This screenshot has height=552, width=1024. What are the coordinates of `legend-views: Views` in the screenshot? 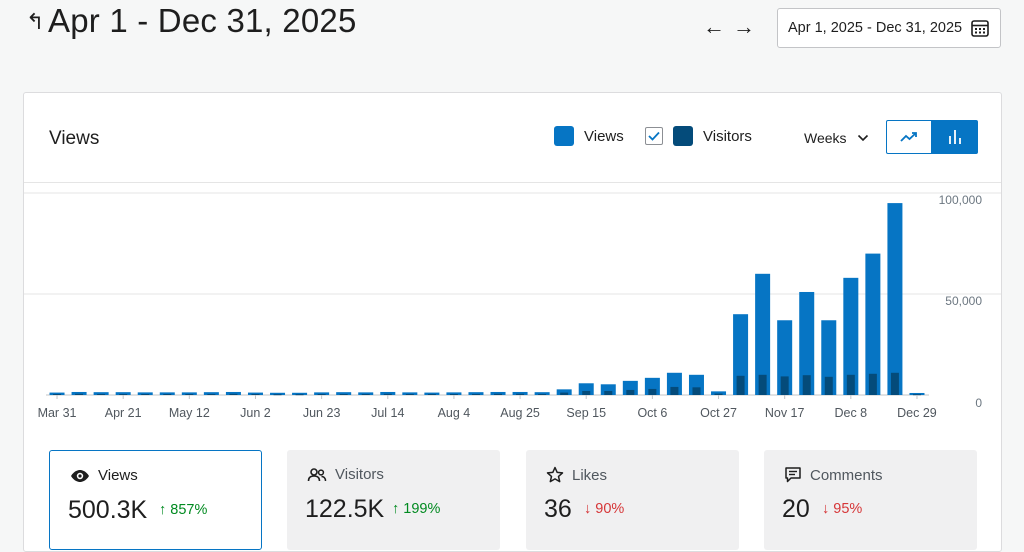 It's located at (589, 136).